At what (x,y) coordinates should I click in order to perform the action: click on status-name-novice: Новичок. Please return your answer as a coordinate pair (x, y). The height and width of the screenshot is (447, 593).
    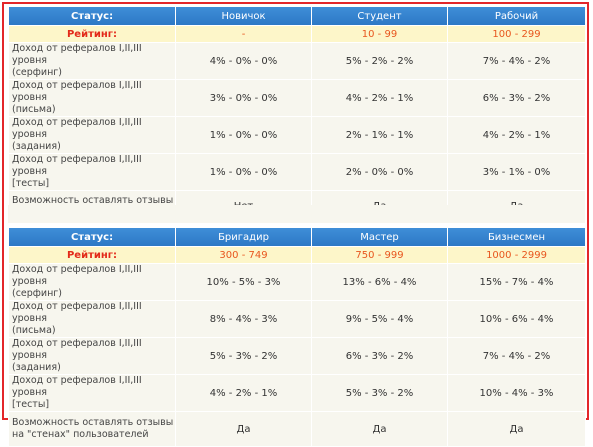
    Looking at the image, I should click on (243, 16).